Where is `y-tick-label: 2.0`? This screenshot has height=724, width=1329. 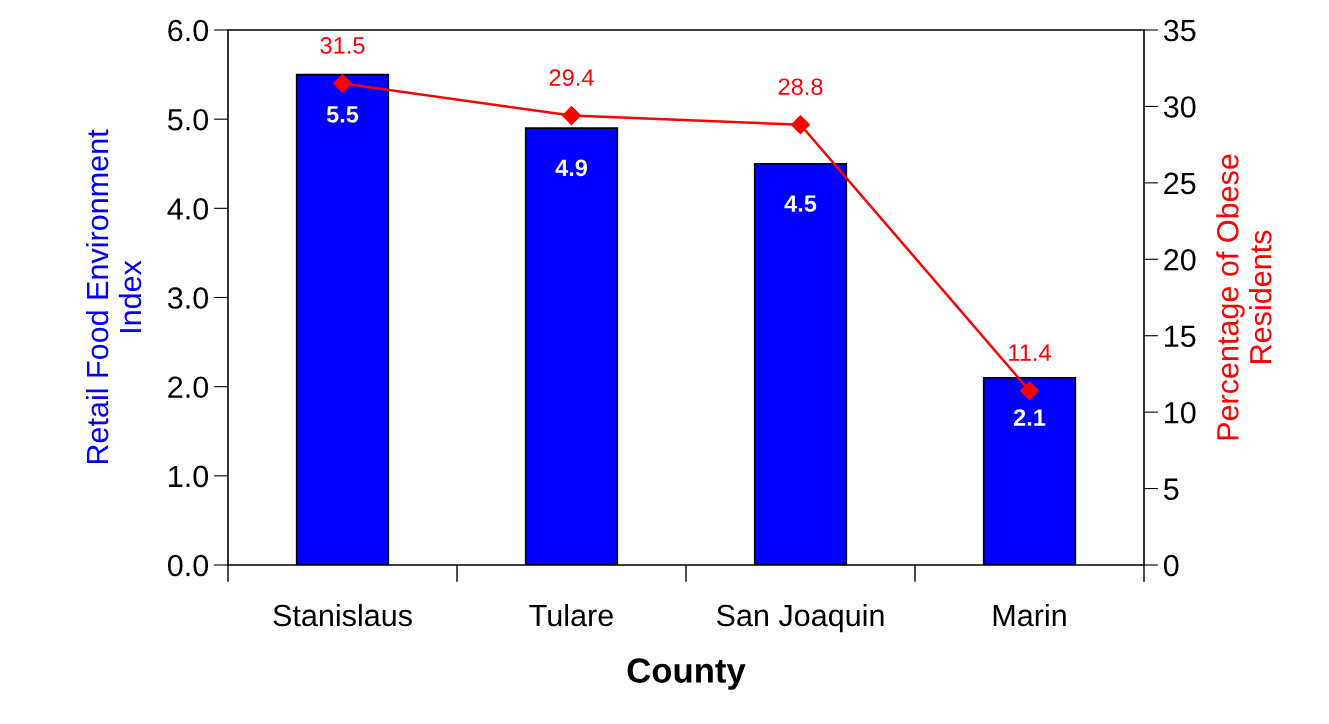 y-tick-label: 2.0 is located at coordinates (188, 387).